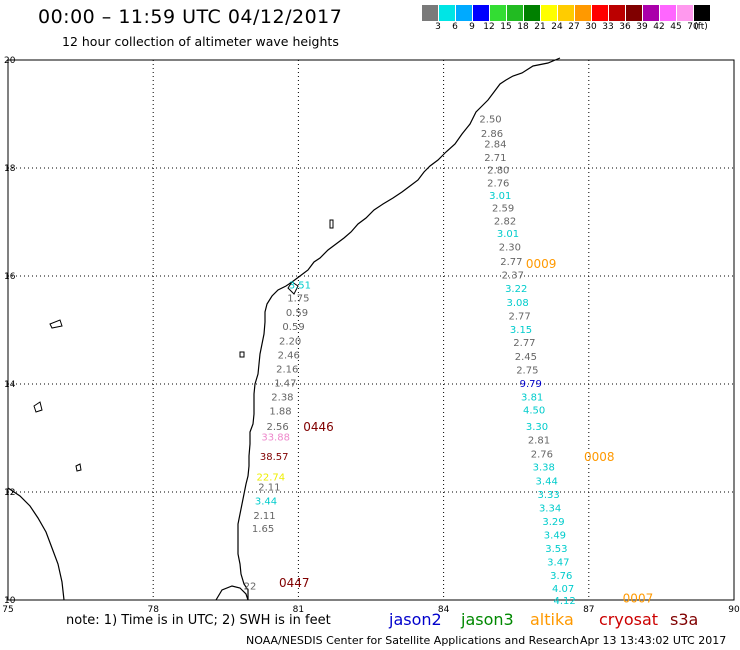  What do you see at coordinates (285, 383) in the screenshot?
I see `wave-height-reading: 1.47` at bounding box center [285, 383].